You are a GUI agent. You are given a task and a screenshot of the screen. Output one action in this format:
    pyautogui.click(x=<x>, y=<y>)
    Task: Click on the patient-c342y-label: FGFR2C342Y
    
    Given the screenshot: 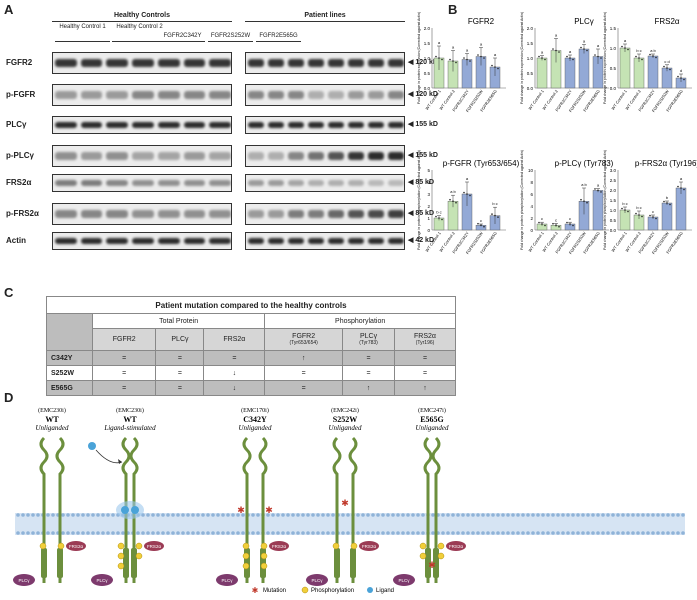 What is the action you would take?
    pyautogui.click(x=182, y=36)
    